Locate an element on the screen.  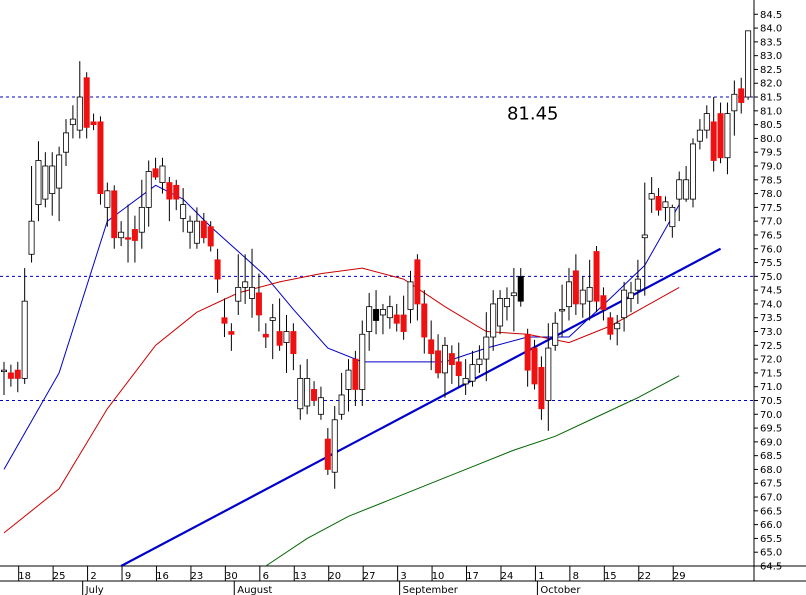
x-tick-label: 18 is located at coordinates (24, 576).